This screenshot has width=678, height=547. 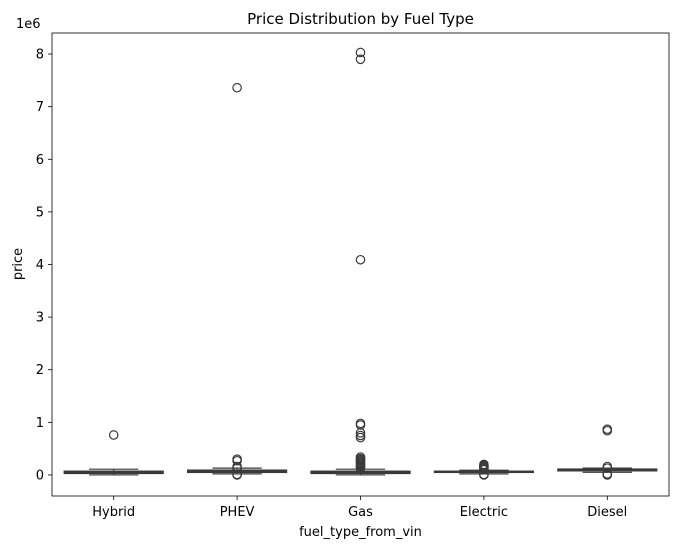 What do you see at coordinates (360, 19) in the screenshot?
I see `chart-title: Price Distribution by Fuel Type` at bounding box center [360, 19].